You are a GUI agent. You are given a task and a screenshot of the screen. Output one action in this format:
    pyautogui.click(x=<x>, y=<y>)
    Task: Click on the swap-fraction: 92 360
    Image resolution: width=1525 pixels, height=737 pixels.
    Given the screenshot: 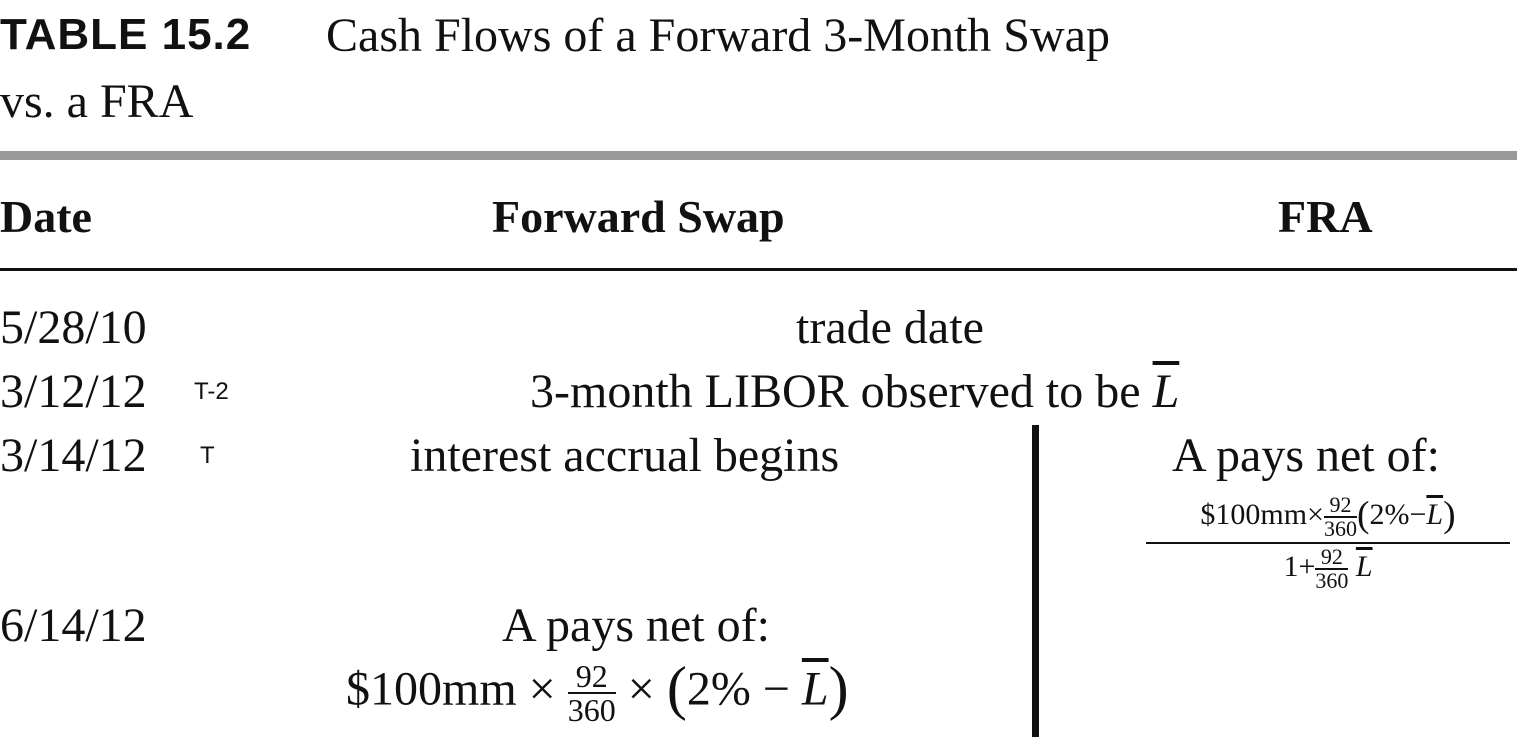 What is the action you would take?
    pyautogui.click(x=591, y=694)
    